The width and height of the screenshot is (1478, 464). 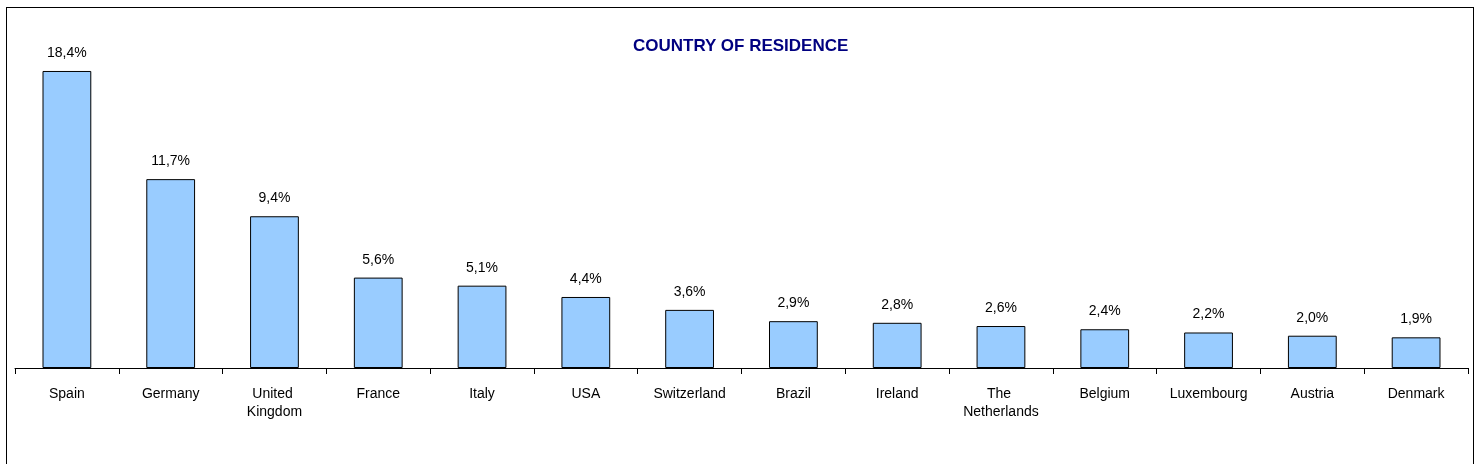 I want to click on x-tick-label: Italy, so click(x=482, y=393).